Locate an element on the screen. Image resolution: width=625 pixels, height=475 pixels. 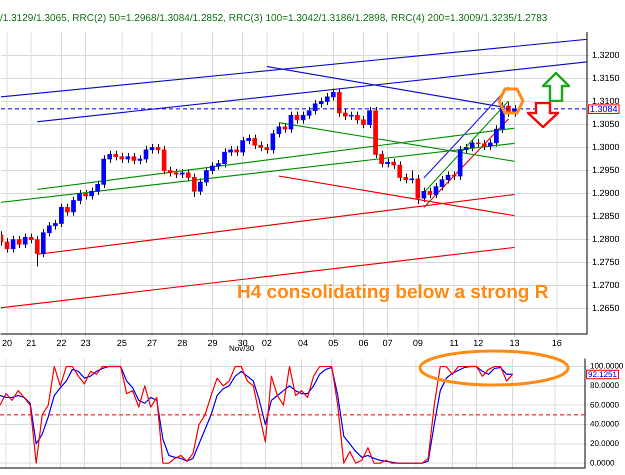
y-tick-label: 0.0000 is located at coordinates (603, 463).